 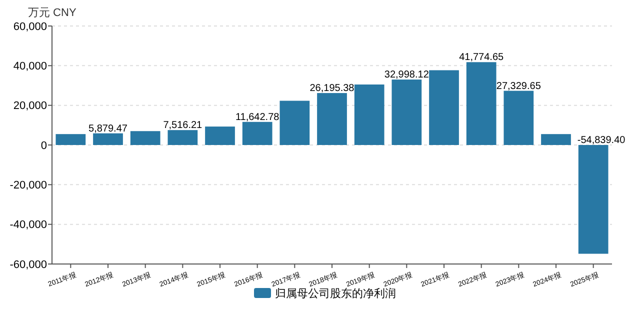 What do you see at coordinates (183, 126) in the screenshot?
I see `data-label: 7,516.21` at bounding box center [183, 126].